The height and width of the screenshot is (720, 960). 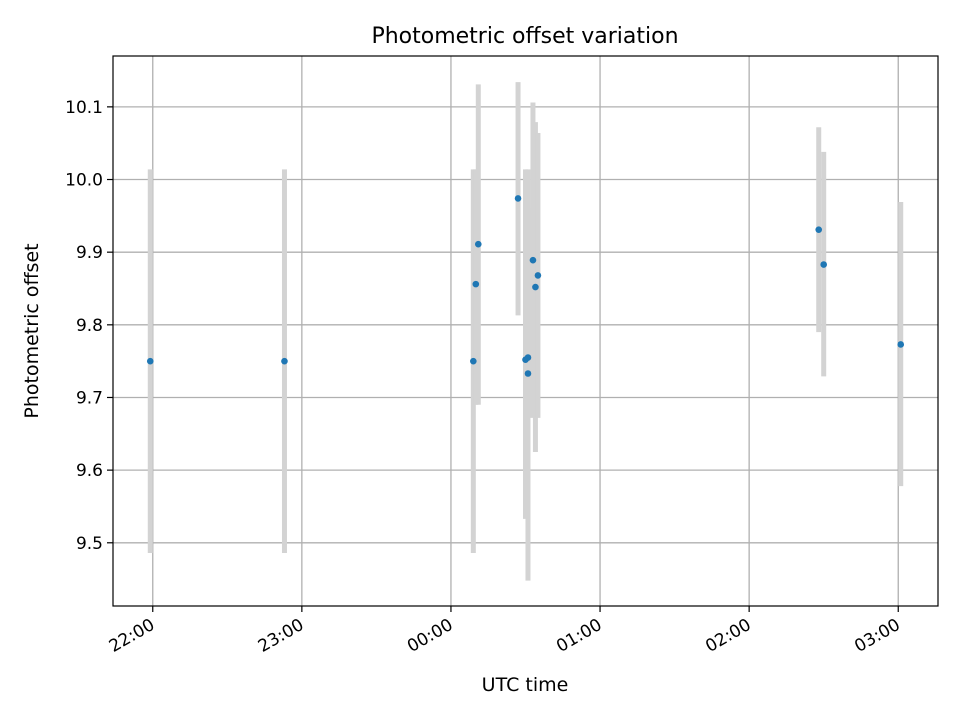 What do you see at coordinates (89, 471) in the screenshot?
I see `y-tick-label: 9.6` at bounding box center [89, 471].